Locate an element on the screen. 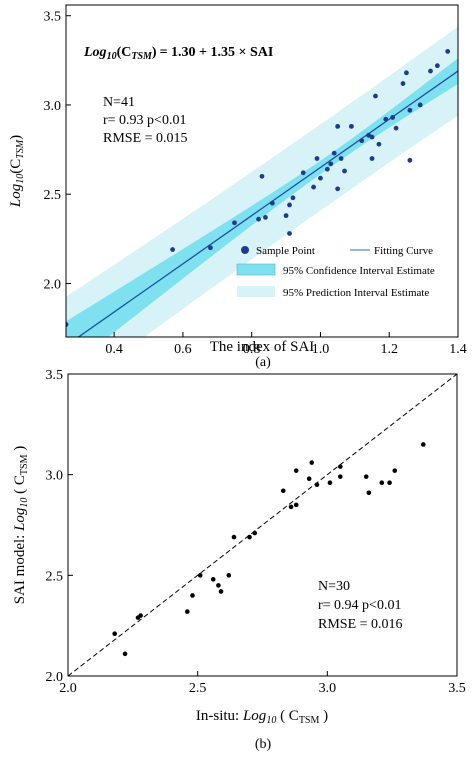  a-xtick-label: 1.2 is located at coordinates (389, 349).